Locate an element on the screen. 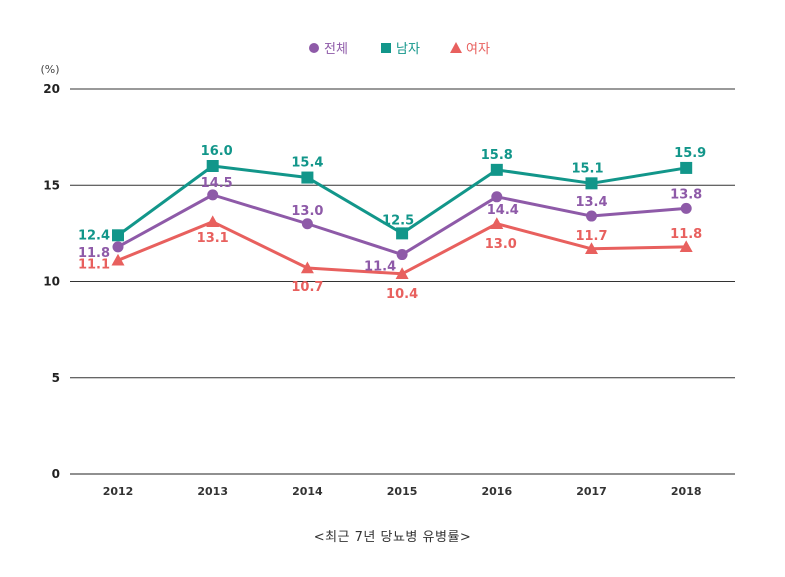 The height and width of the screenshot is (577, 785). y-axis-unit-label: (%) is located at coordinates (49, 69).